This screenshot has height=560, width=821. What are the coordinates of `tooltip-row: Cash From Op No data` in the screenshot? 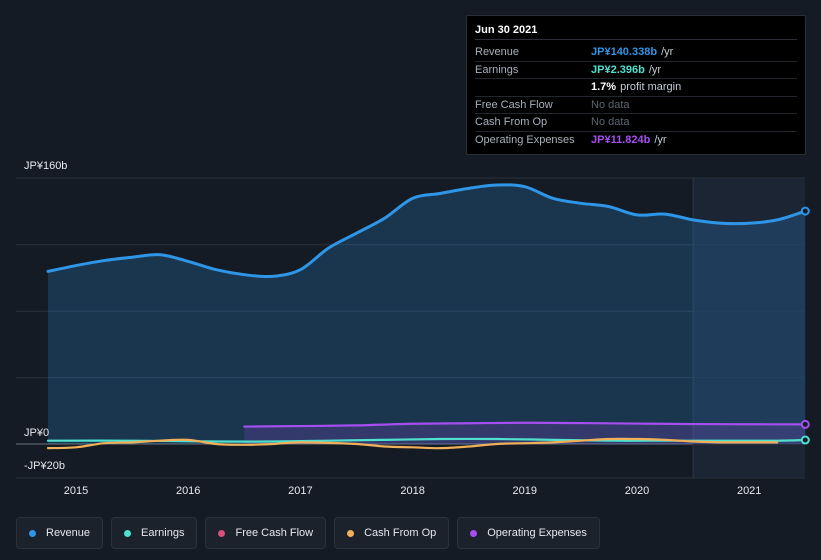 It's located at (636, 123).